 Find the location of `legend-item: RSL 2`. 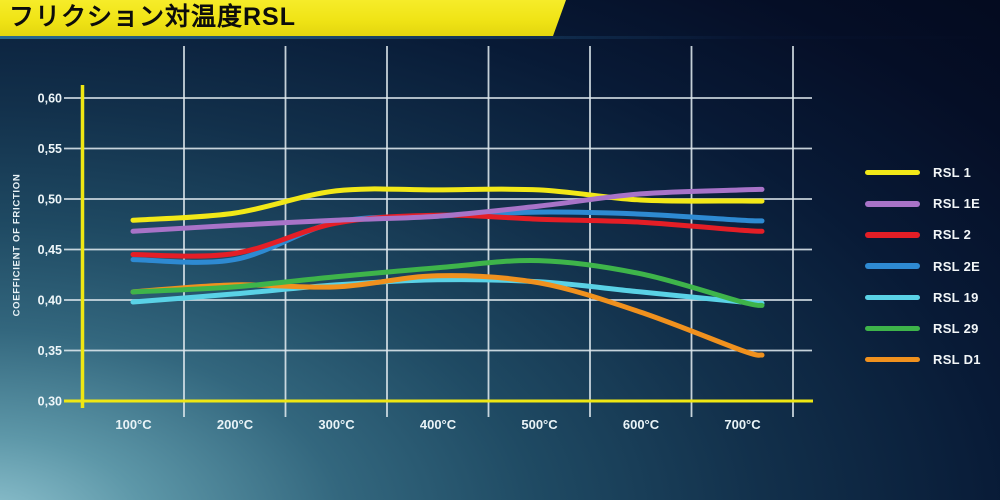

legend-item: RSL 2 is located at coordinates (923, 234).